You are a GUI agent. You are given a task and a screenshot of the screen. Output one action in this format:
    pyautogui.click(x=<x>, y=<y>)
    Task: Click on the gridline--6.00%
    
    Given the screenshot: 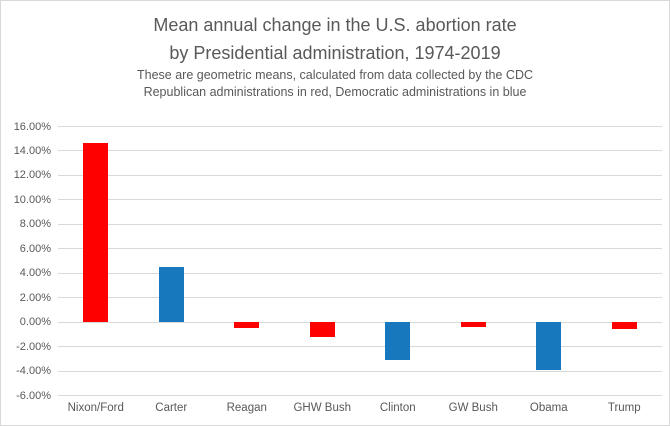 What is the action you would take?
    pyautogui.click(x=360, y=395)
    